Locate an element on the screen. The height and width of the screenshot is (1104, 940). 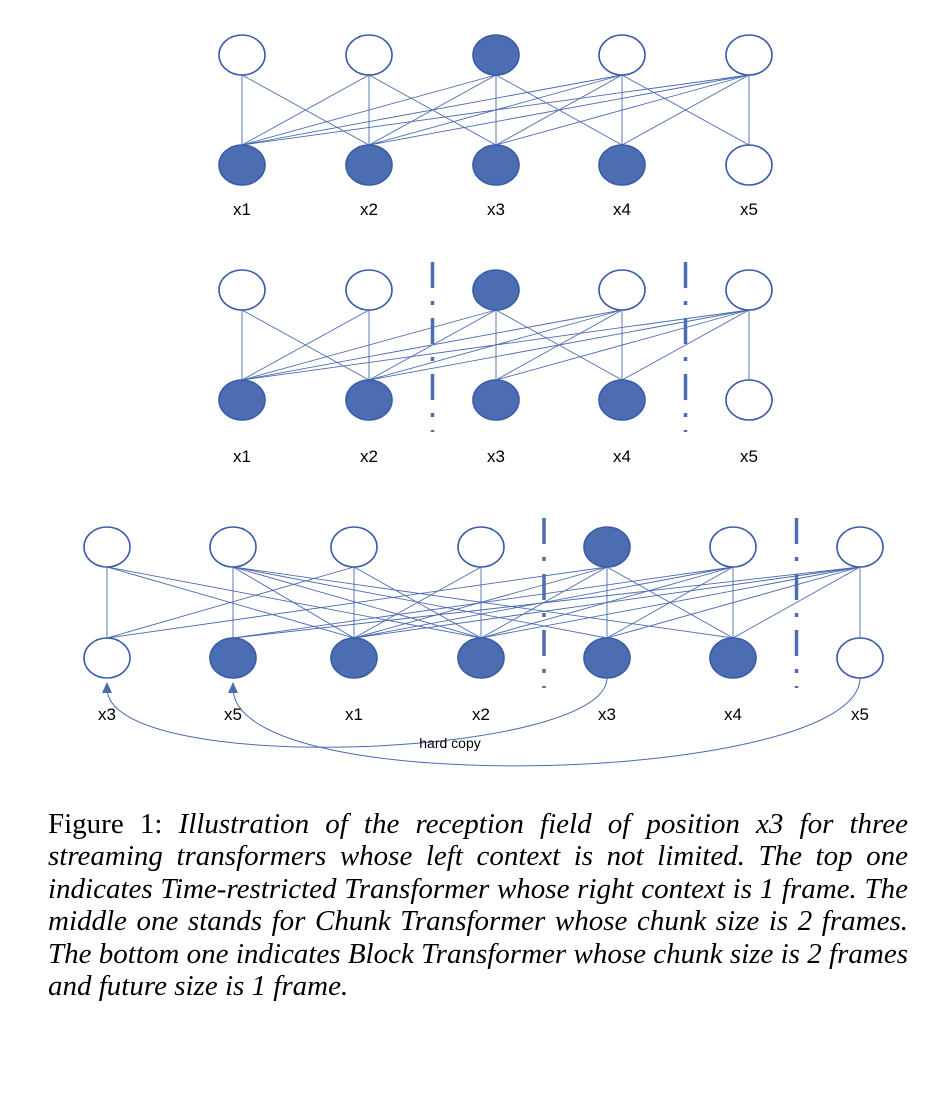
panel-chunk: x1 x2 x3 x4 x5 is located at coordinates (495, 364).